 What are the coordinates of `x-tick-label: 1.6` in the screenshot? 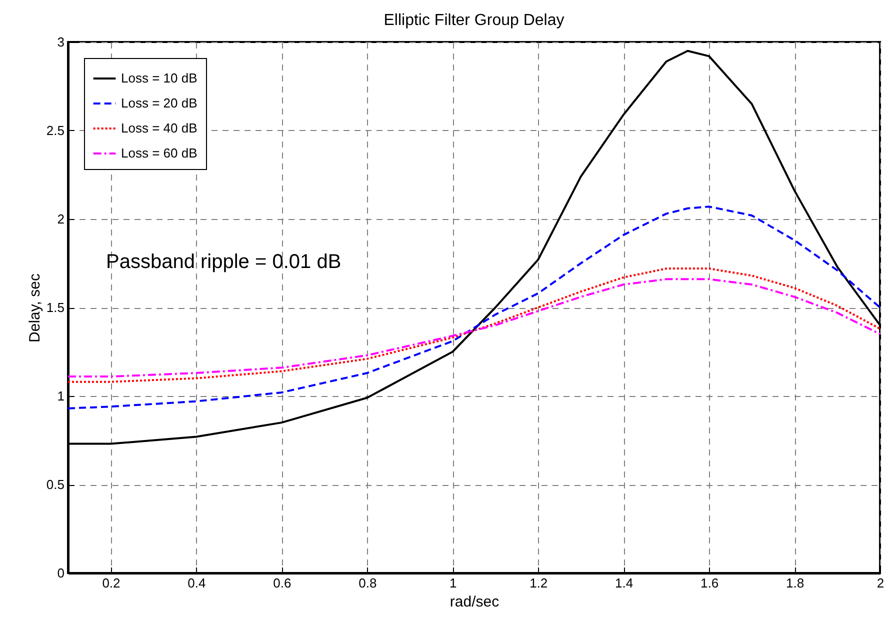 It's located at (709, 583).